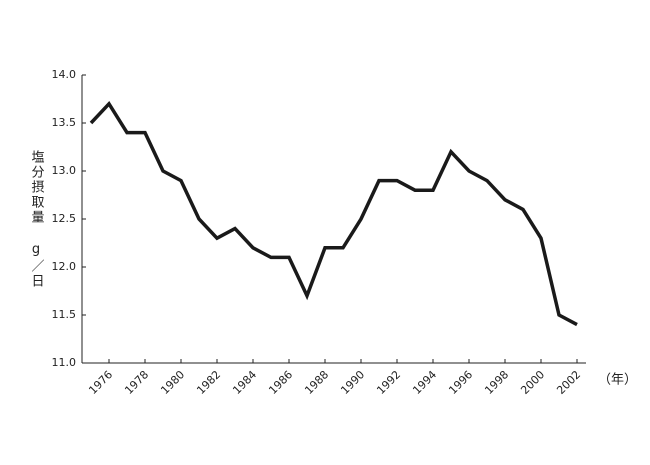 The height and width of the screenshot is (465, 650). Describe the element at coordinates (64, 314) in the screenshot. I see `y-tick-label: 11.5` at that location.